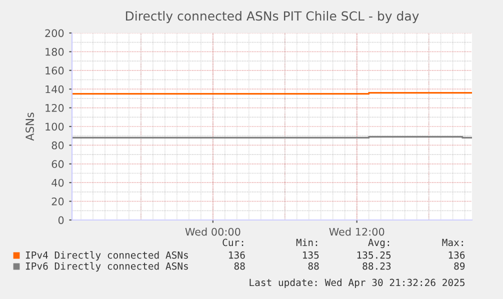  I want to click on x-tick-label: Wed 00:00, so click(212, 232).